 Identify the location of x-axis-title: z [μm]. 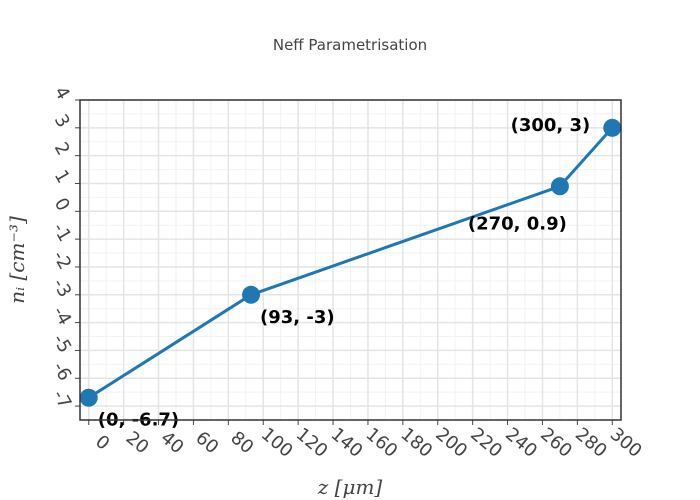
(350, 487).